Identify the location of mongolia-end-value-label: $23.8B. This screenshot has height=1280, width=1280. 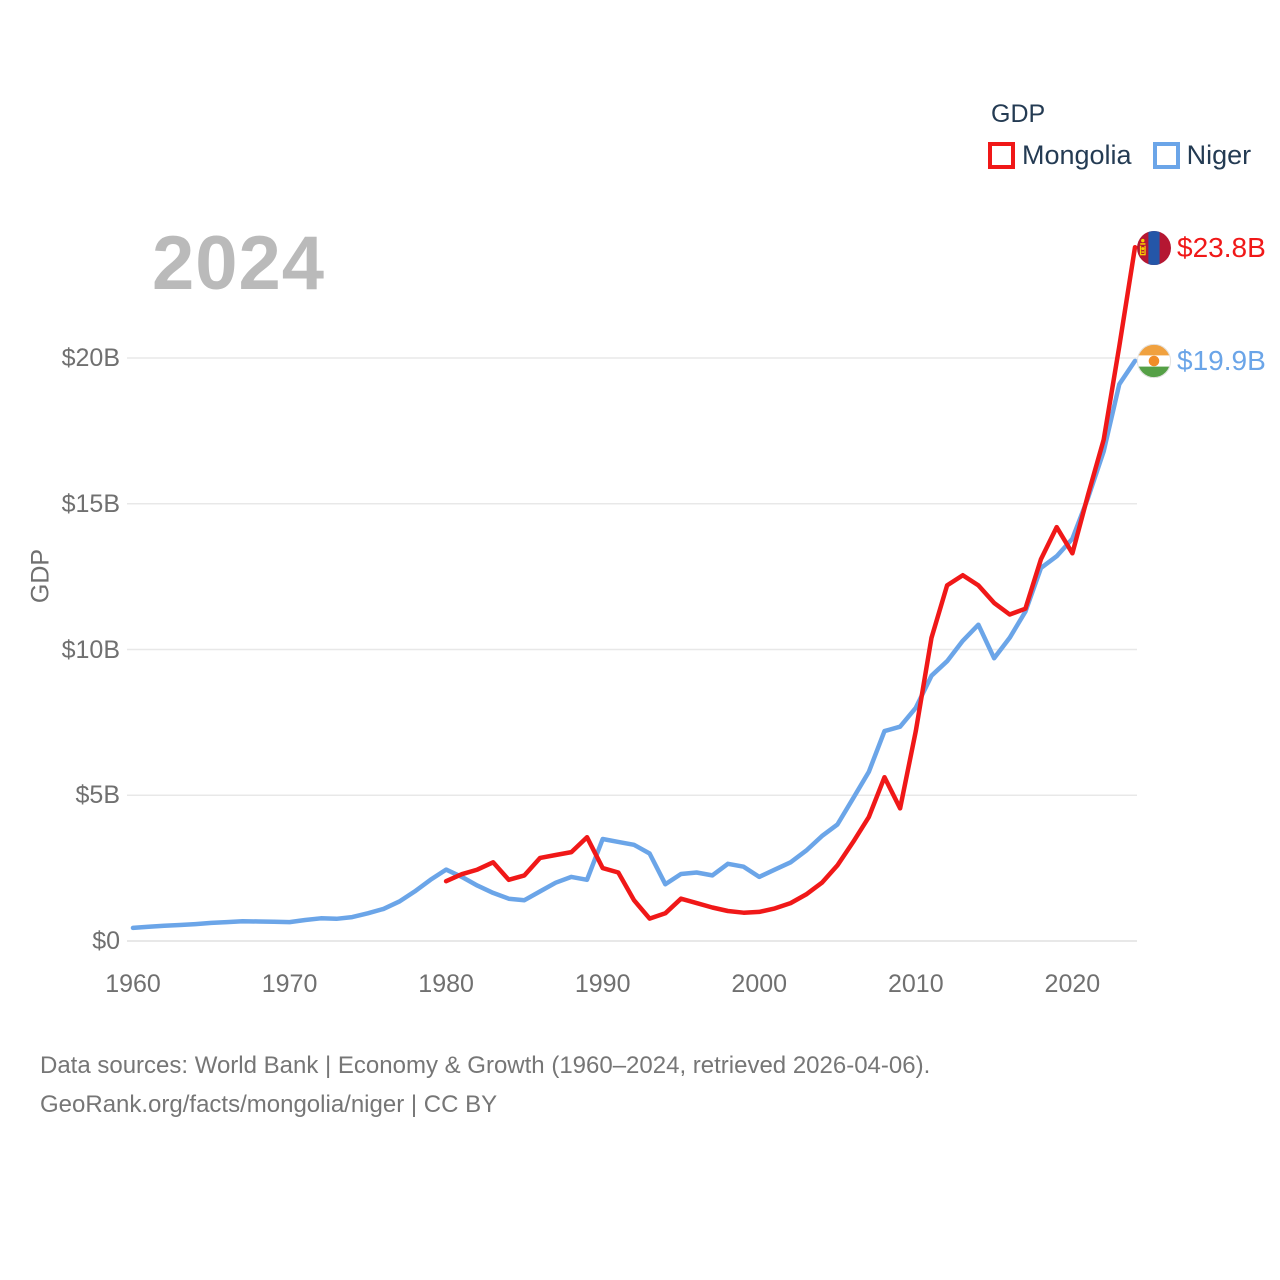
(1221, 247).